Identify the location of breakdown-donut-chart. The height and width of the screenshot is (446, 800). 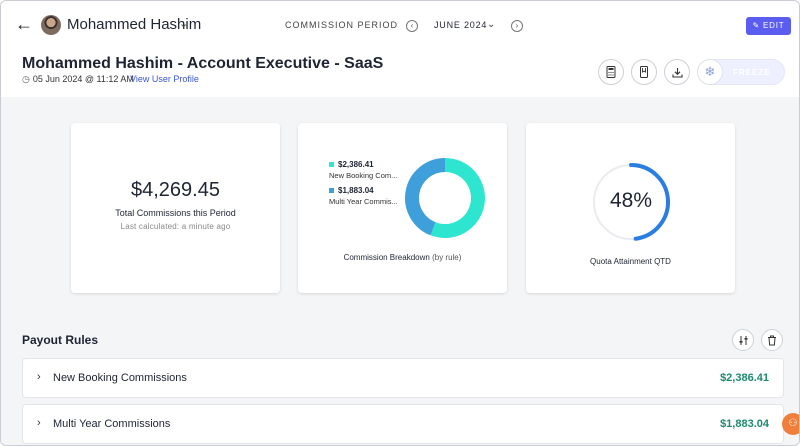
(445, 198).